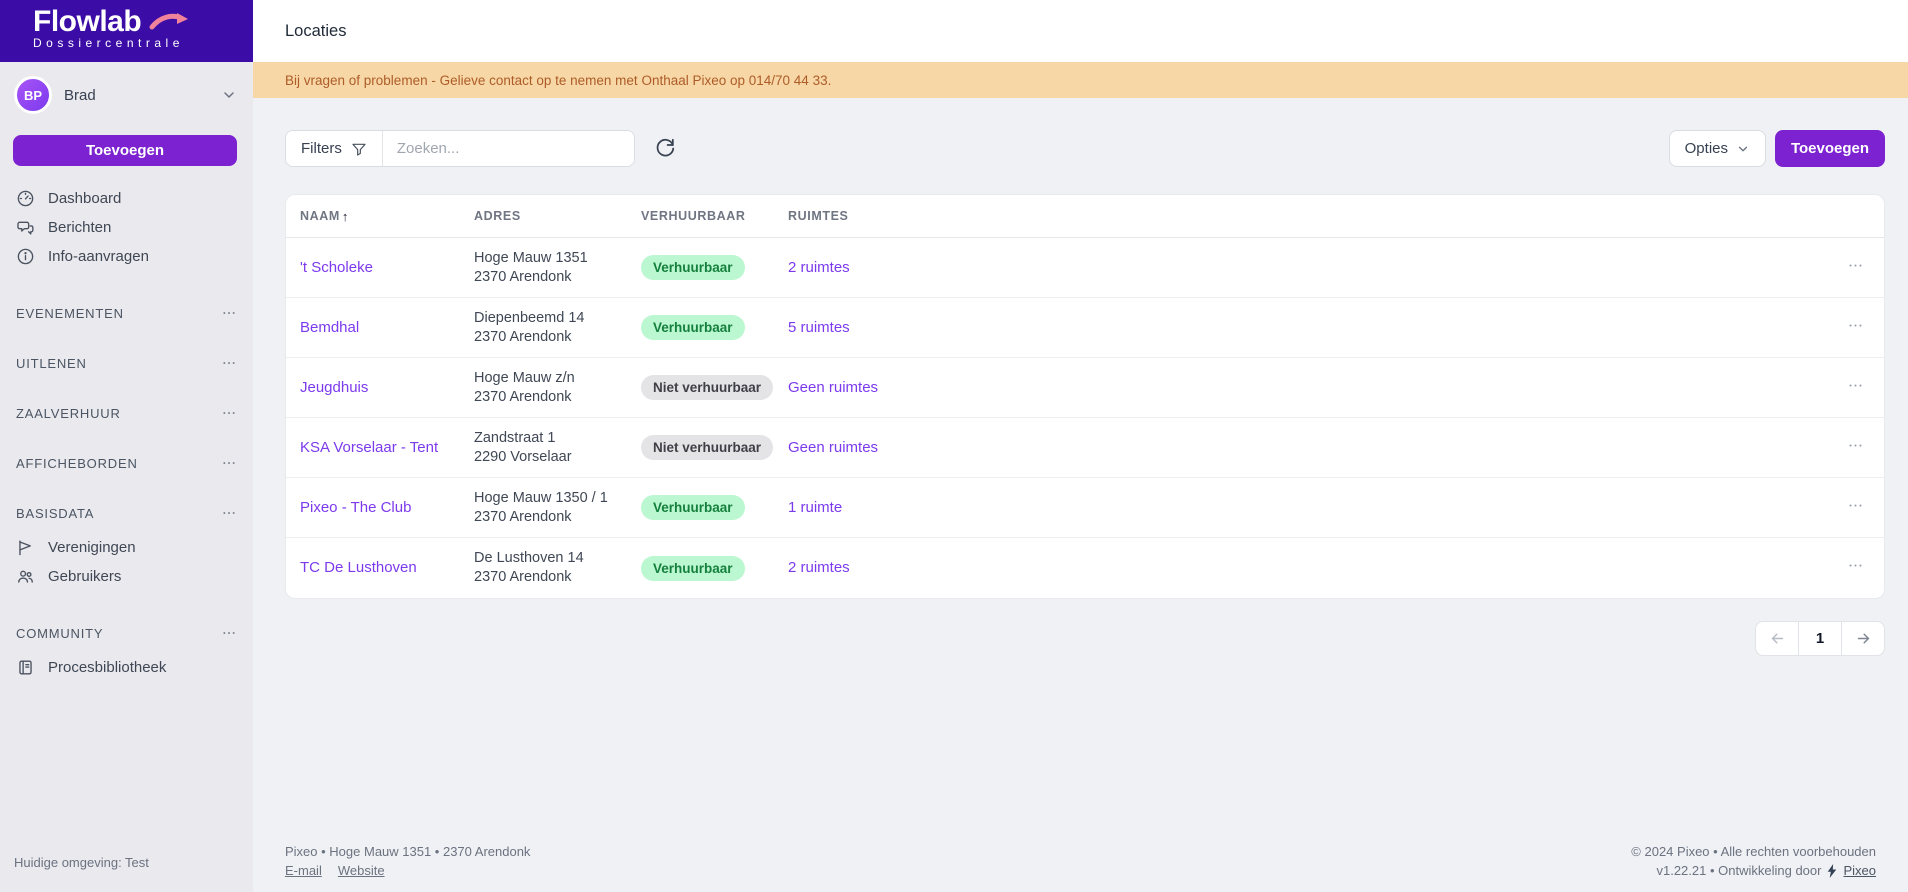  I want to click on filters-button: Filters, so click(334, 148).